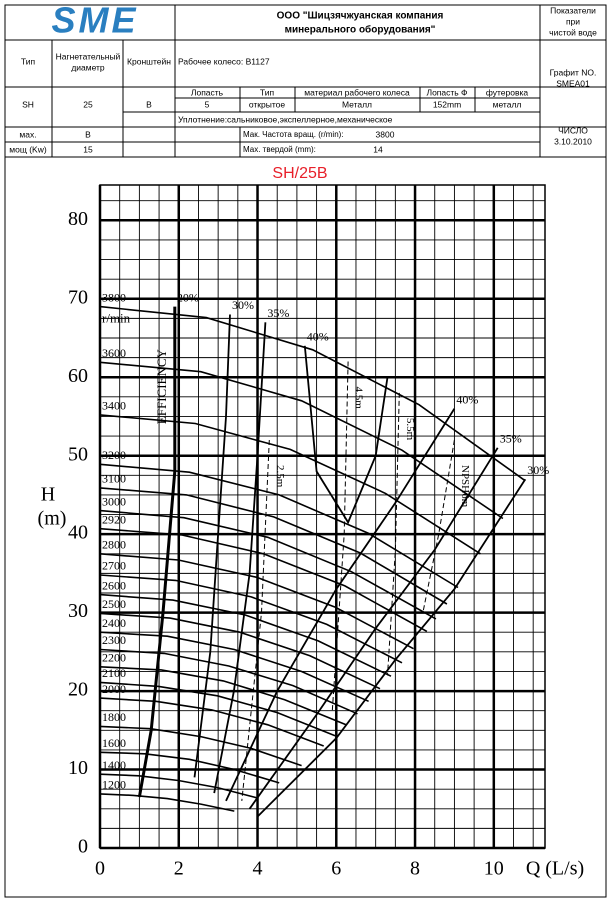 This screenshot has height=902, width=611. Describe the element at coordinates (357, 92) in the screenshot. I see `cell: материал рабочего колеса` at that location.